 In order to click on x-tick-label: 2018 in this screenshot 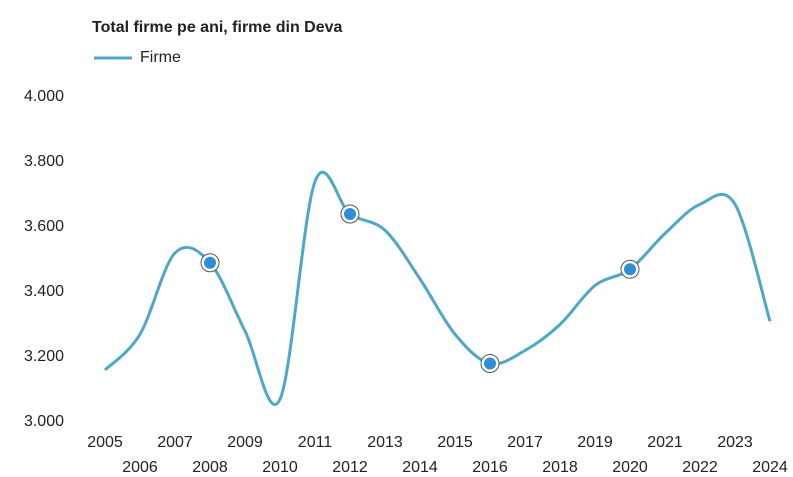, I will do `click(560, 467)`.